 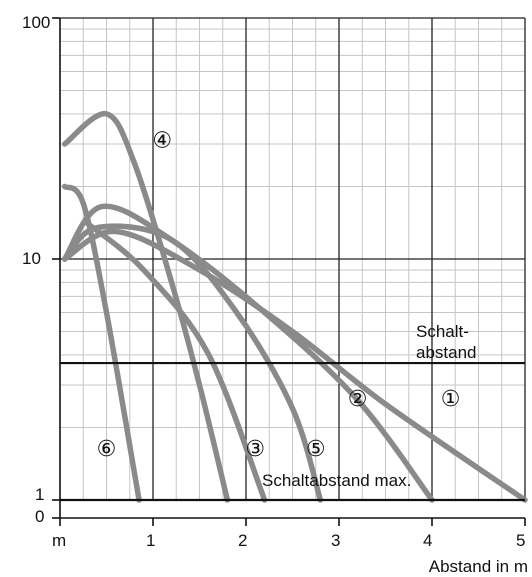 What do you see at coordinates (31, 258) in the screenshot?
I see `y-tick-label-10: 10` at bounding box center [31, 258].